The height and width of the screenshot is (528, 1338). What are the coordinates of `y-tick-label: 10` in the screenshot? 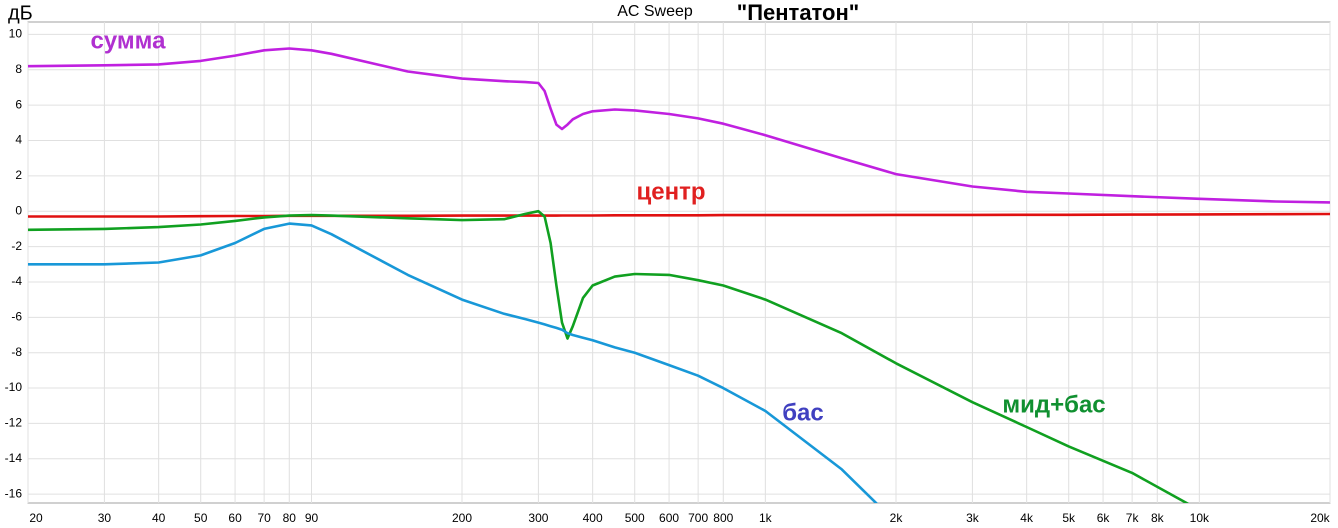 It's located at (16, 34).